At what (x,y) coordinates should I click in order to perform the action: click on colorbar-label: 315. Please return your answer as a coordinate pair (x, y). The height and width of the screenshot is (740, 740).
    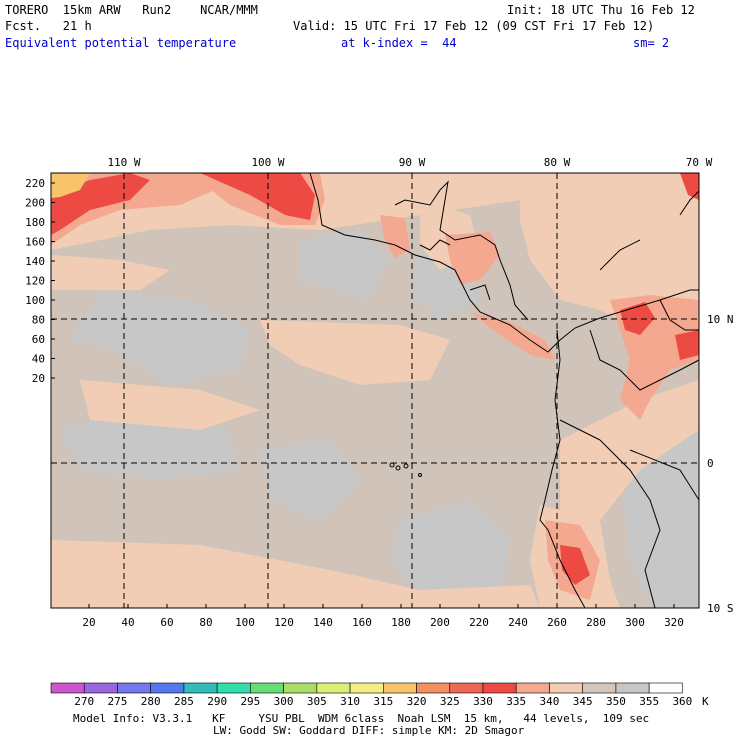
    Looking at the image, I should click on (383, 701).